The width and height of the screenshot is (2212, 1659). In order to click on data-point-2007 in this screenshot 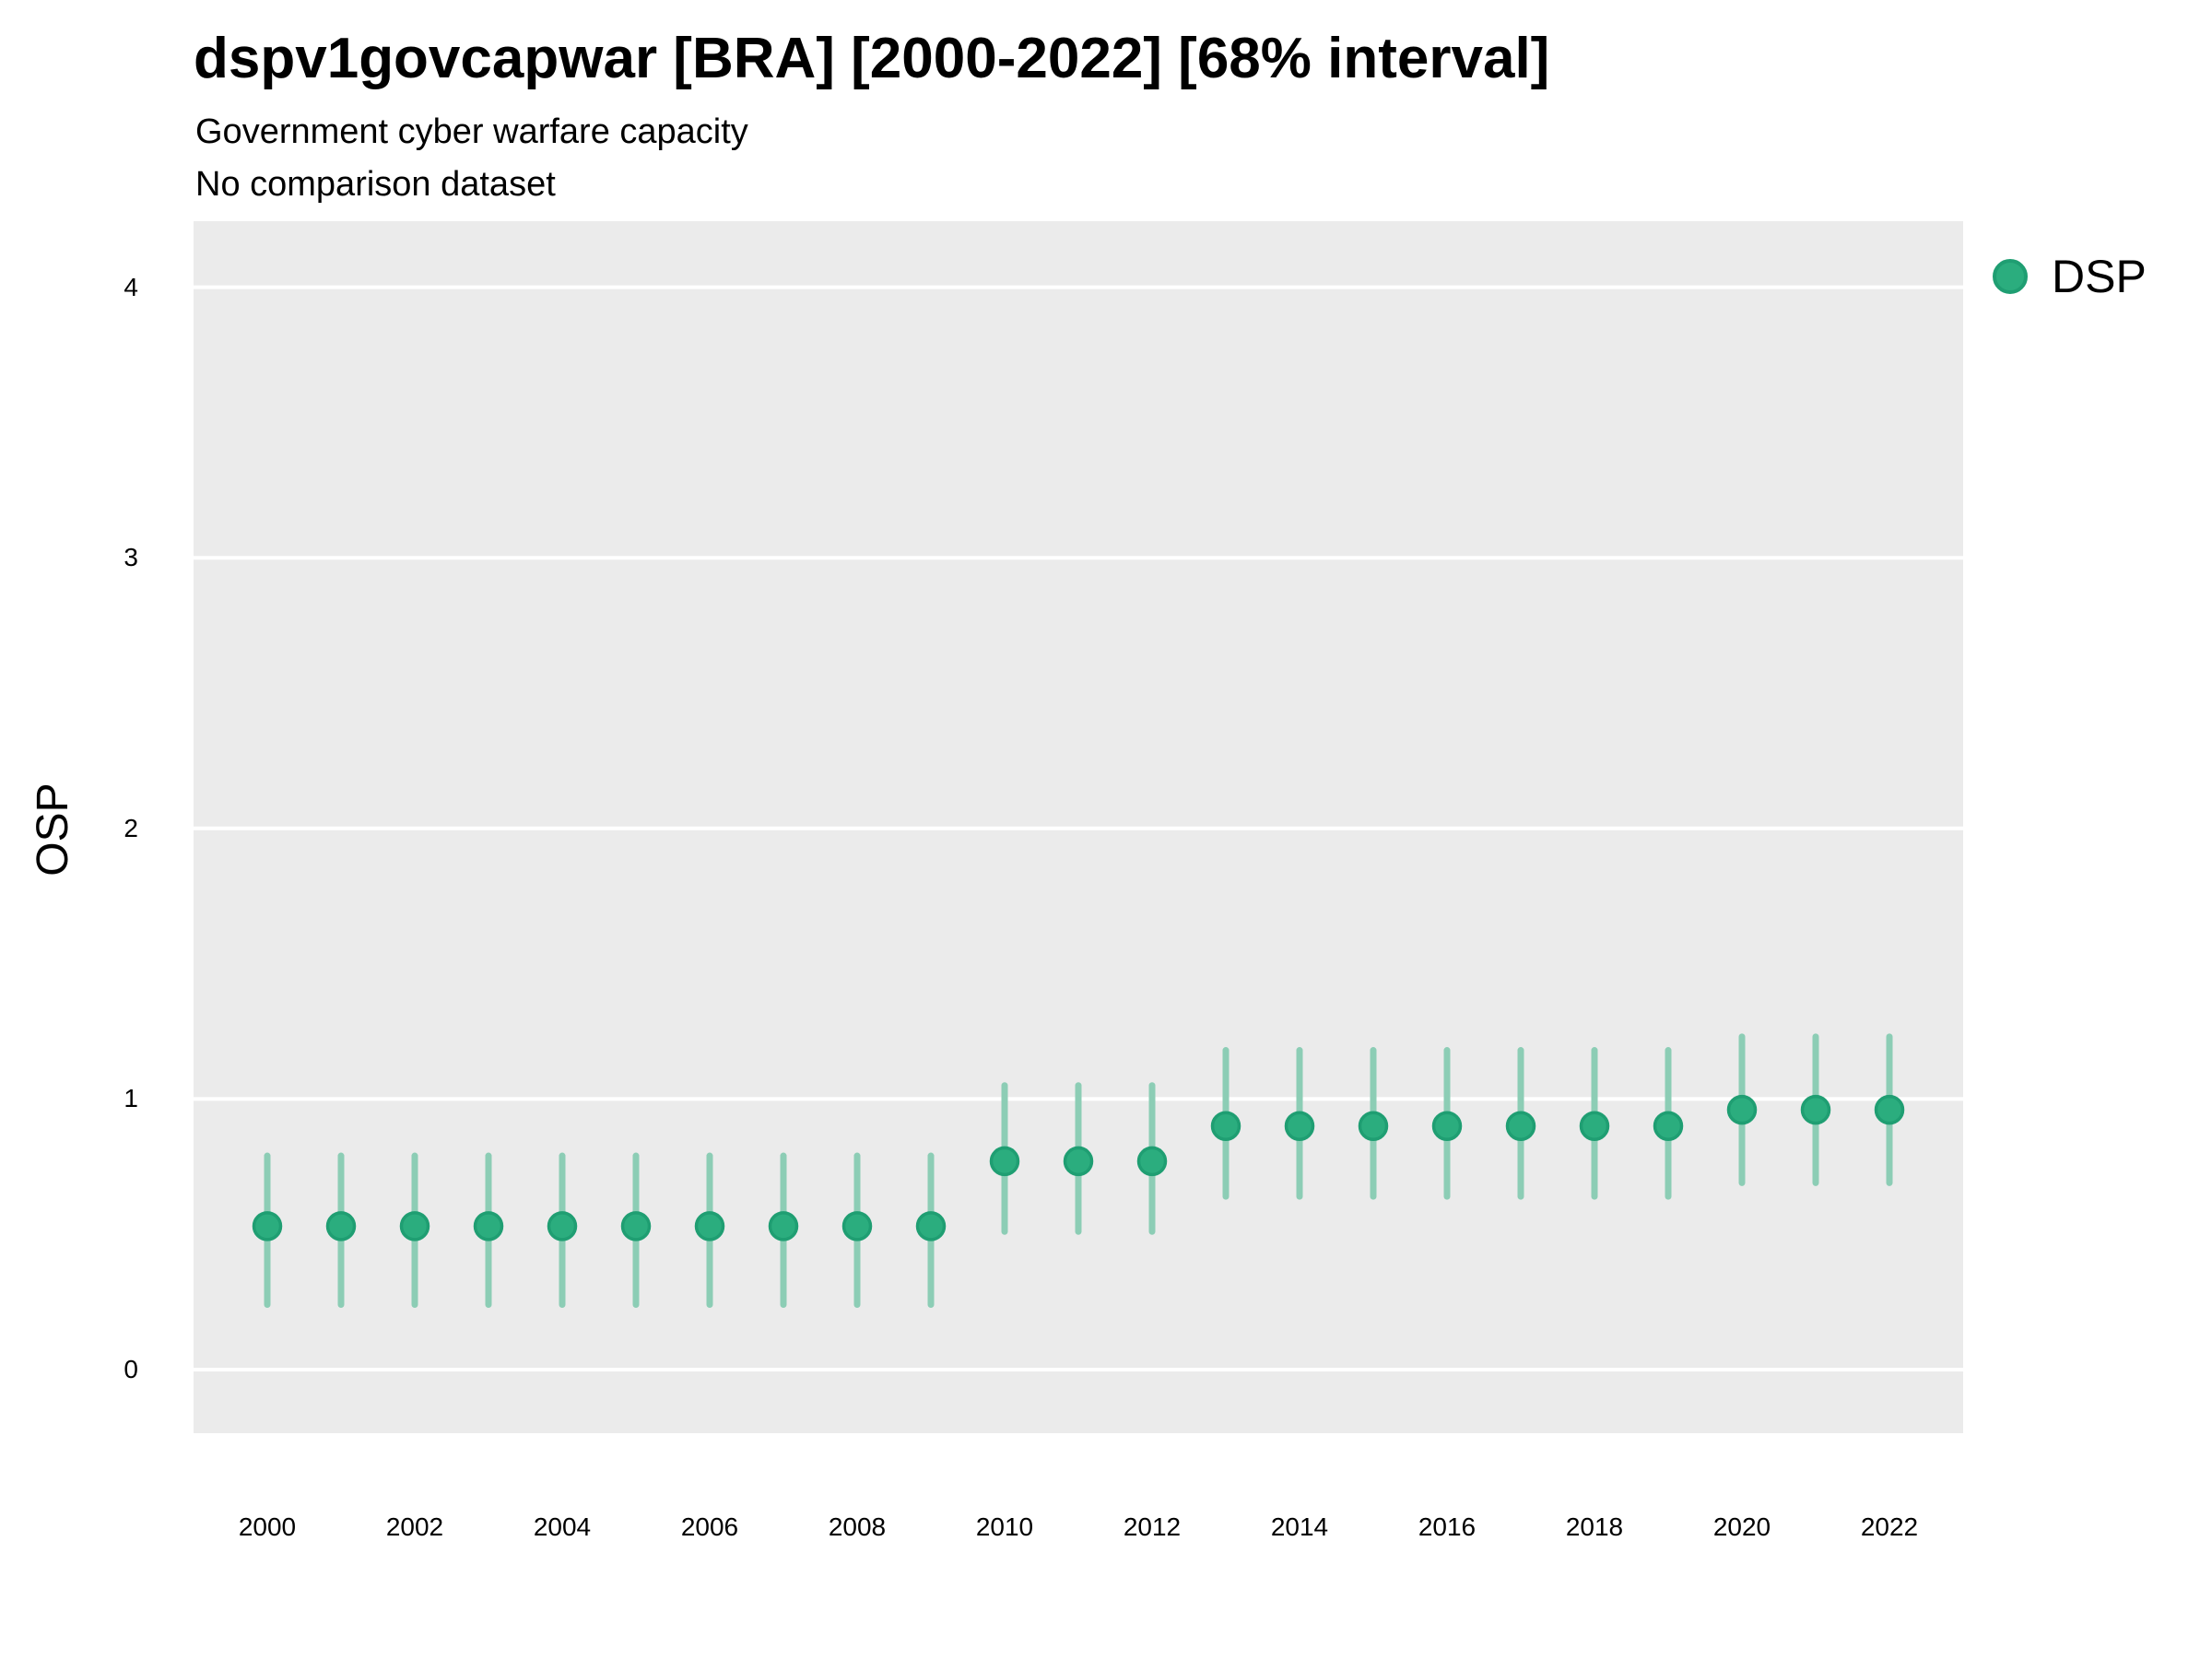, I will do `click(783, 1226)`.